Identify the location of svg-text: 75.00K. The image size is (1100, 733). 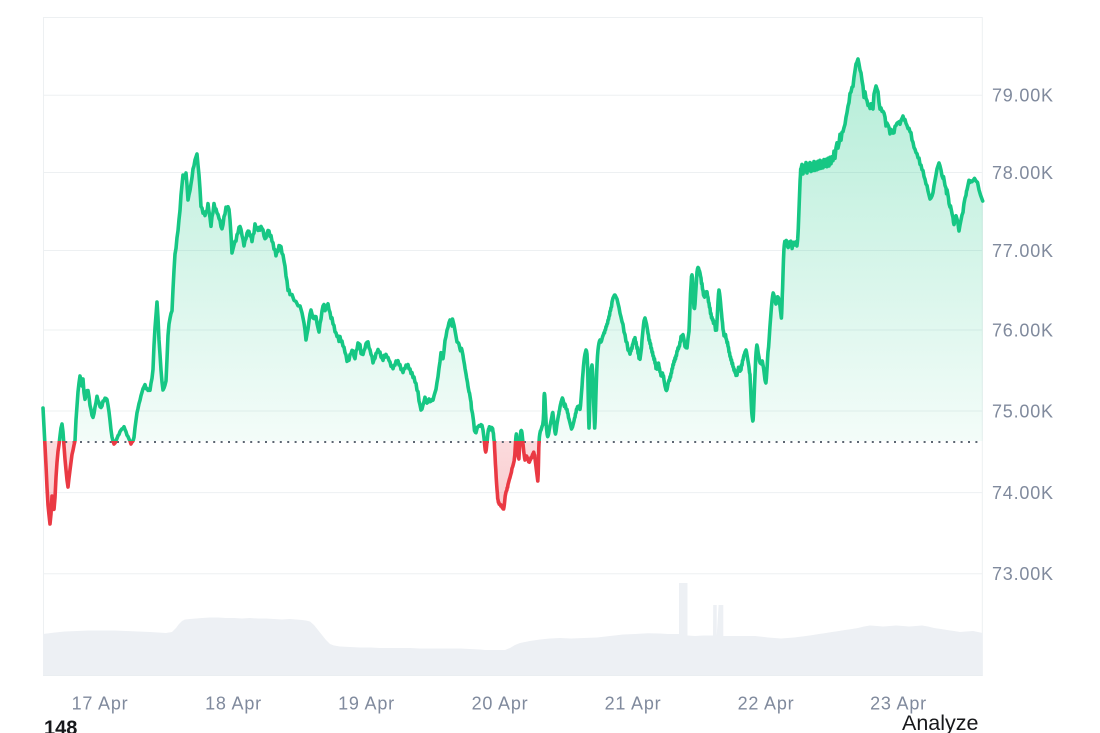
(1023, 411).